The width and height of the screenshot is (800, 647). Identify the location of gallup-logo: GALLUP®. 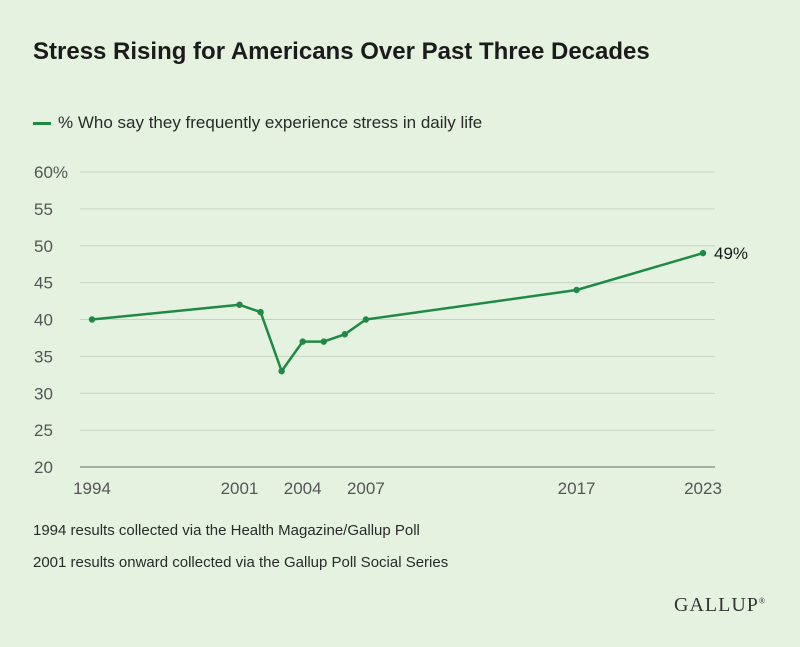
(720, 605).